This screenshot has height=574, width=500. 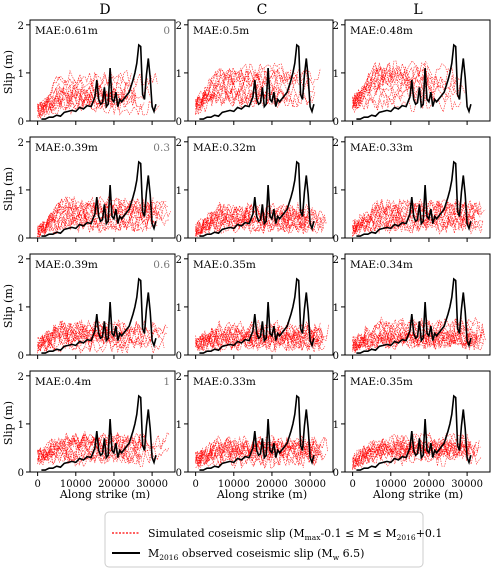 I want to click on column-title-c: C, so click(x=262, y=10).